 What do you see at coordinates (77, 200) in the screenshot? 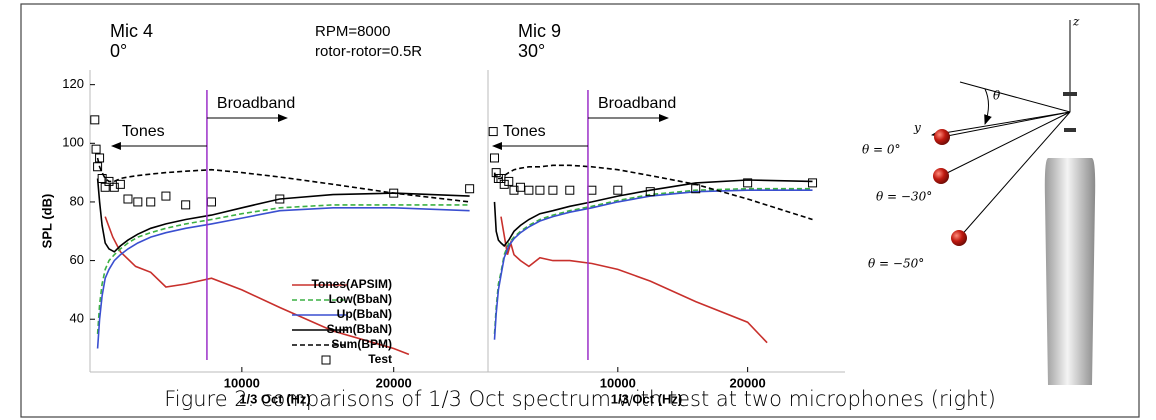
I see `y-tick-label: 80` at bounding box center [77, 200].